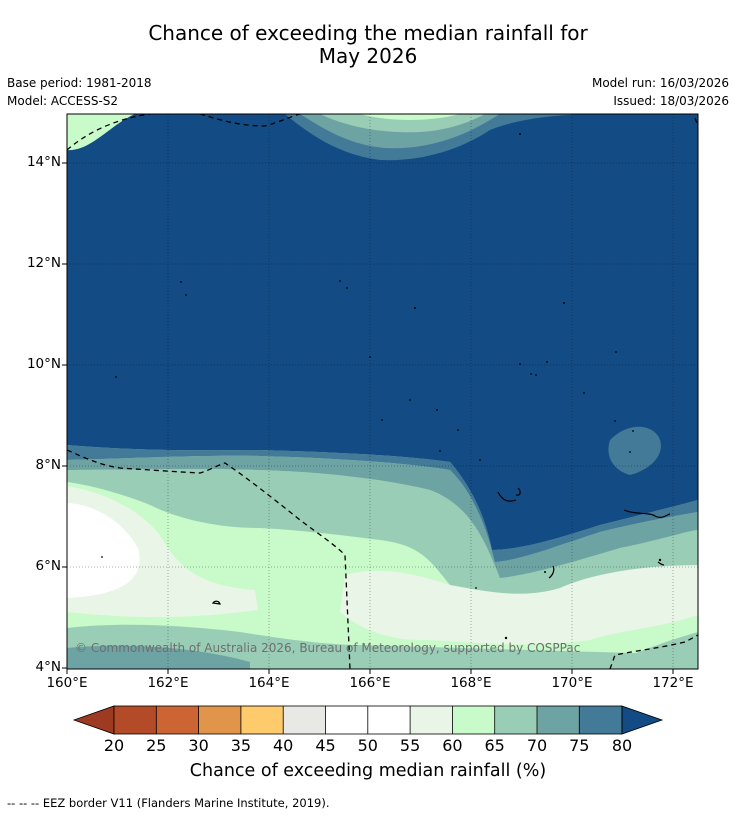  Describe the element at coordinates (649, 650) in the screenshot. I see `band-65-70-southeast` at that location.